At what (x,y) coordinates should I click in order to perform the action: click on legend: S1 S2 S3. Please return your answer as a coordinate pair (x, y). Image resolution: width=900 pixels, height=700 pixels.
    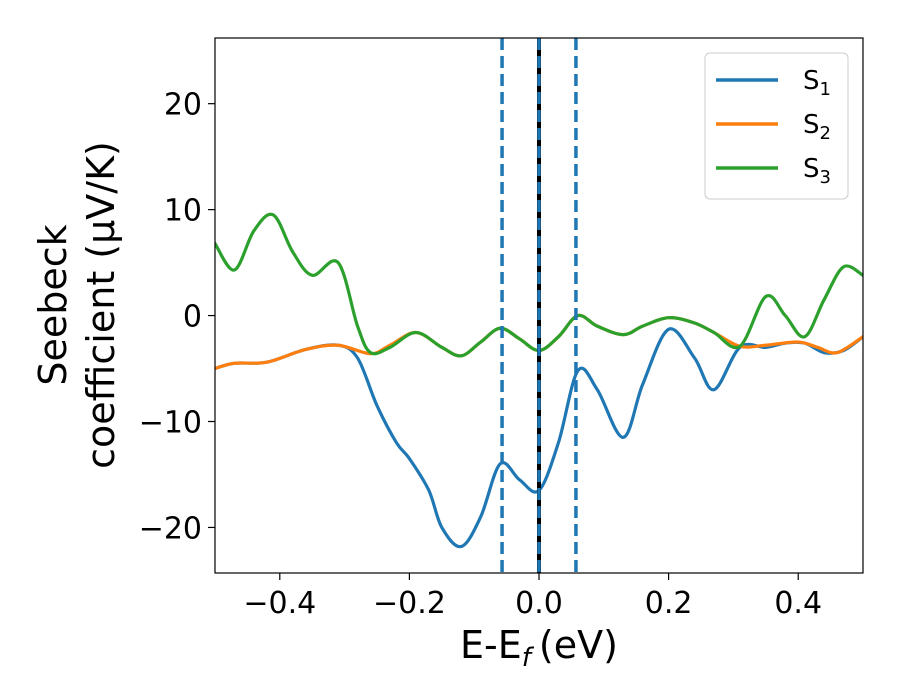
    Looking at the image, I should click on (776, 126).